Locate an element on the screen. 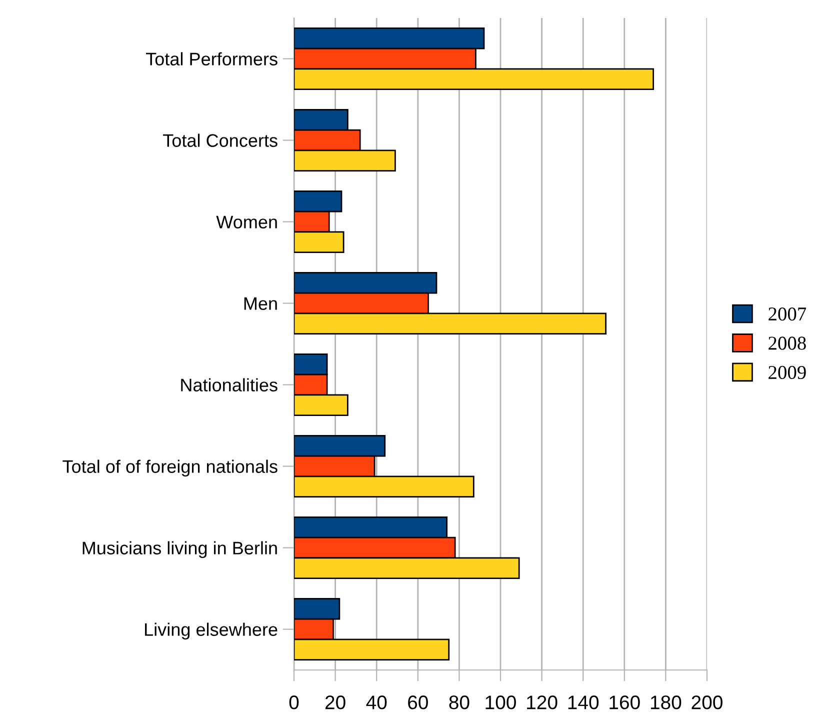 This screenshot has width=829, height=716. y-tick-label: Living elsewhere is located at coordinates (211, 631).